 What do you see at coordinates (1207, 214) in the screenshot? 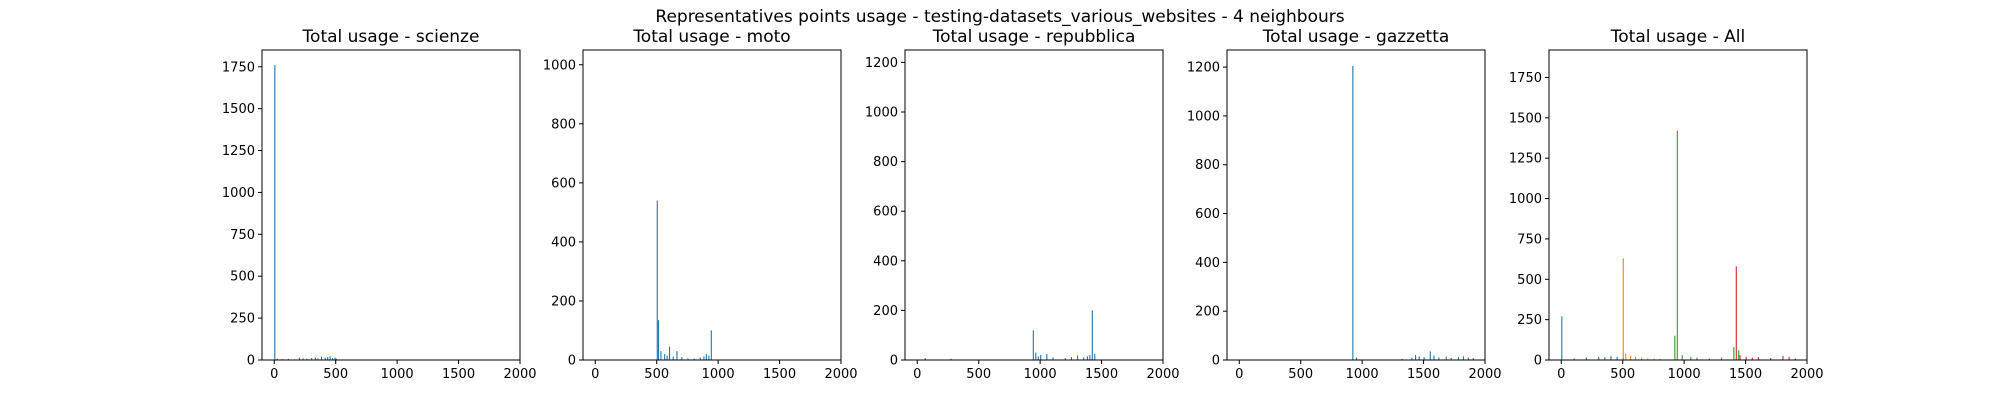
I see `y-tick-label: 600` at bounding box center [1207, 214].